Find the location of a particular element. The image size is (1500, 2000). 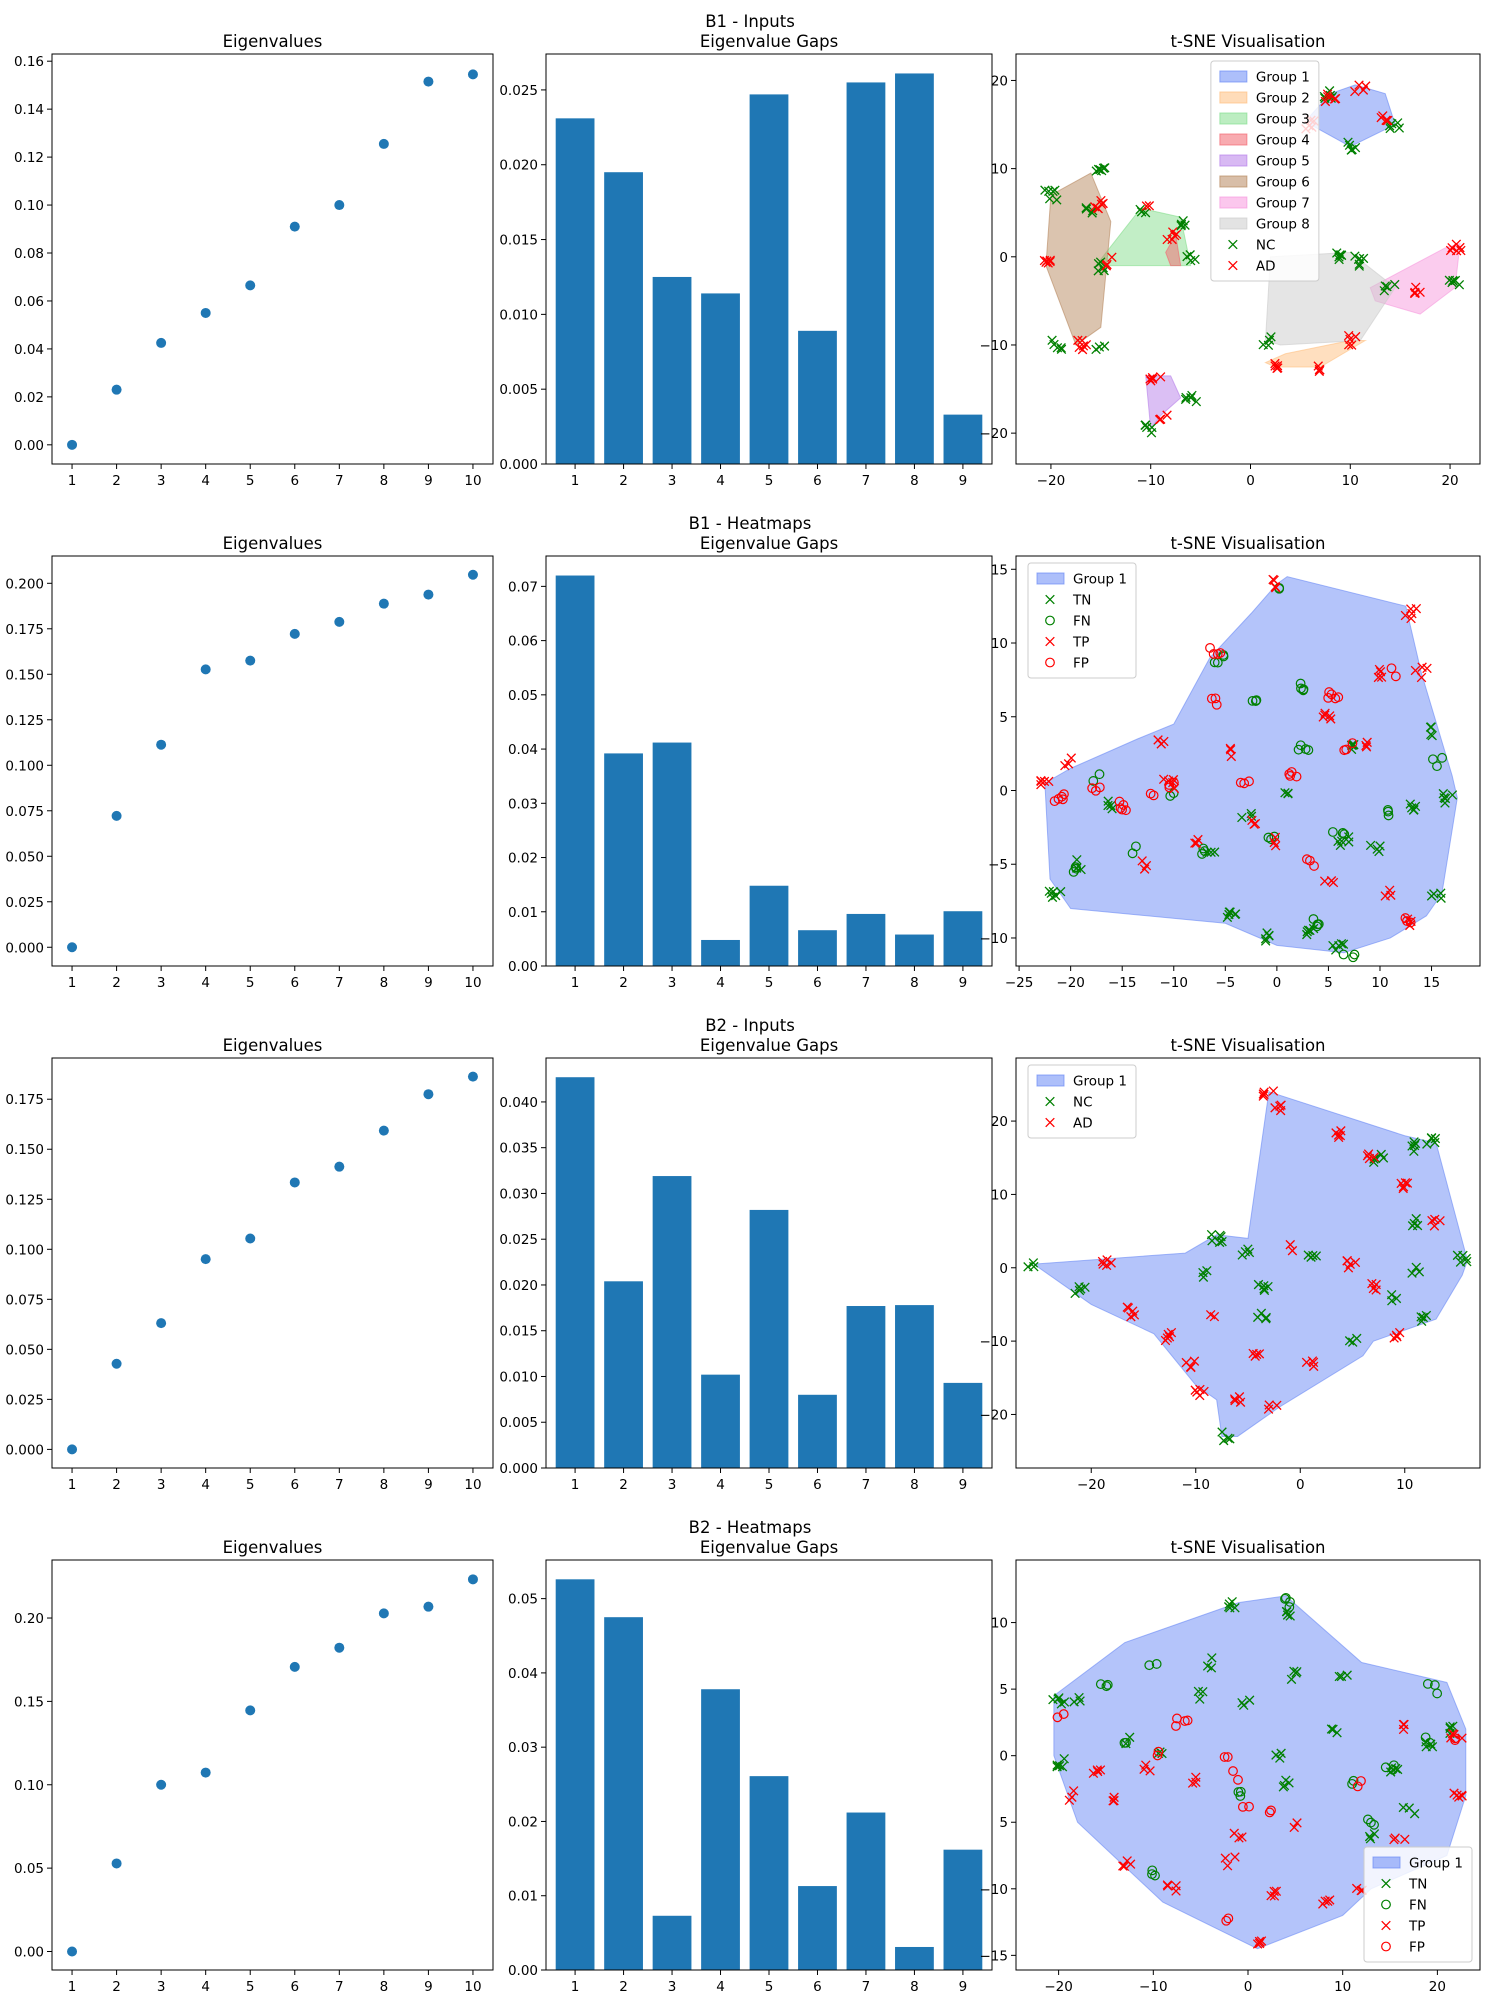

x-tick-label: 3 is located at coordinates (161, 983).